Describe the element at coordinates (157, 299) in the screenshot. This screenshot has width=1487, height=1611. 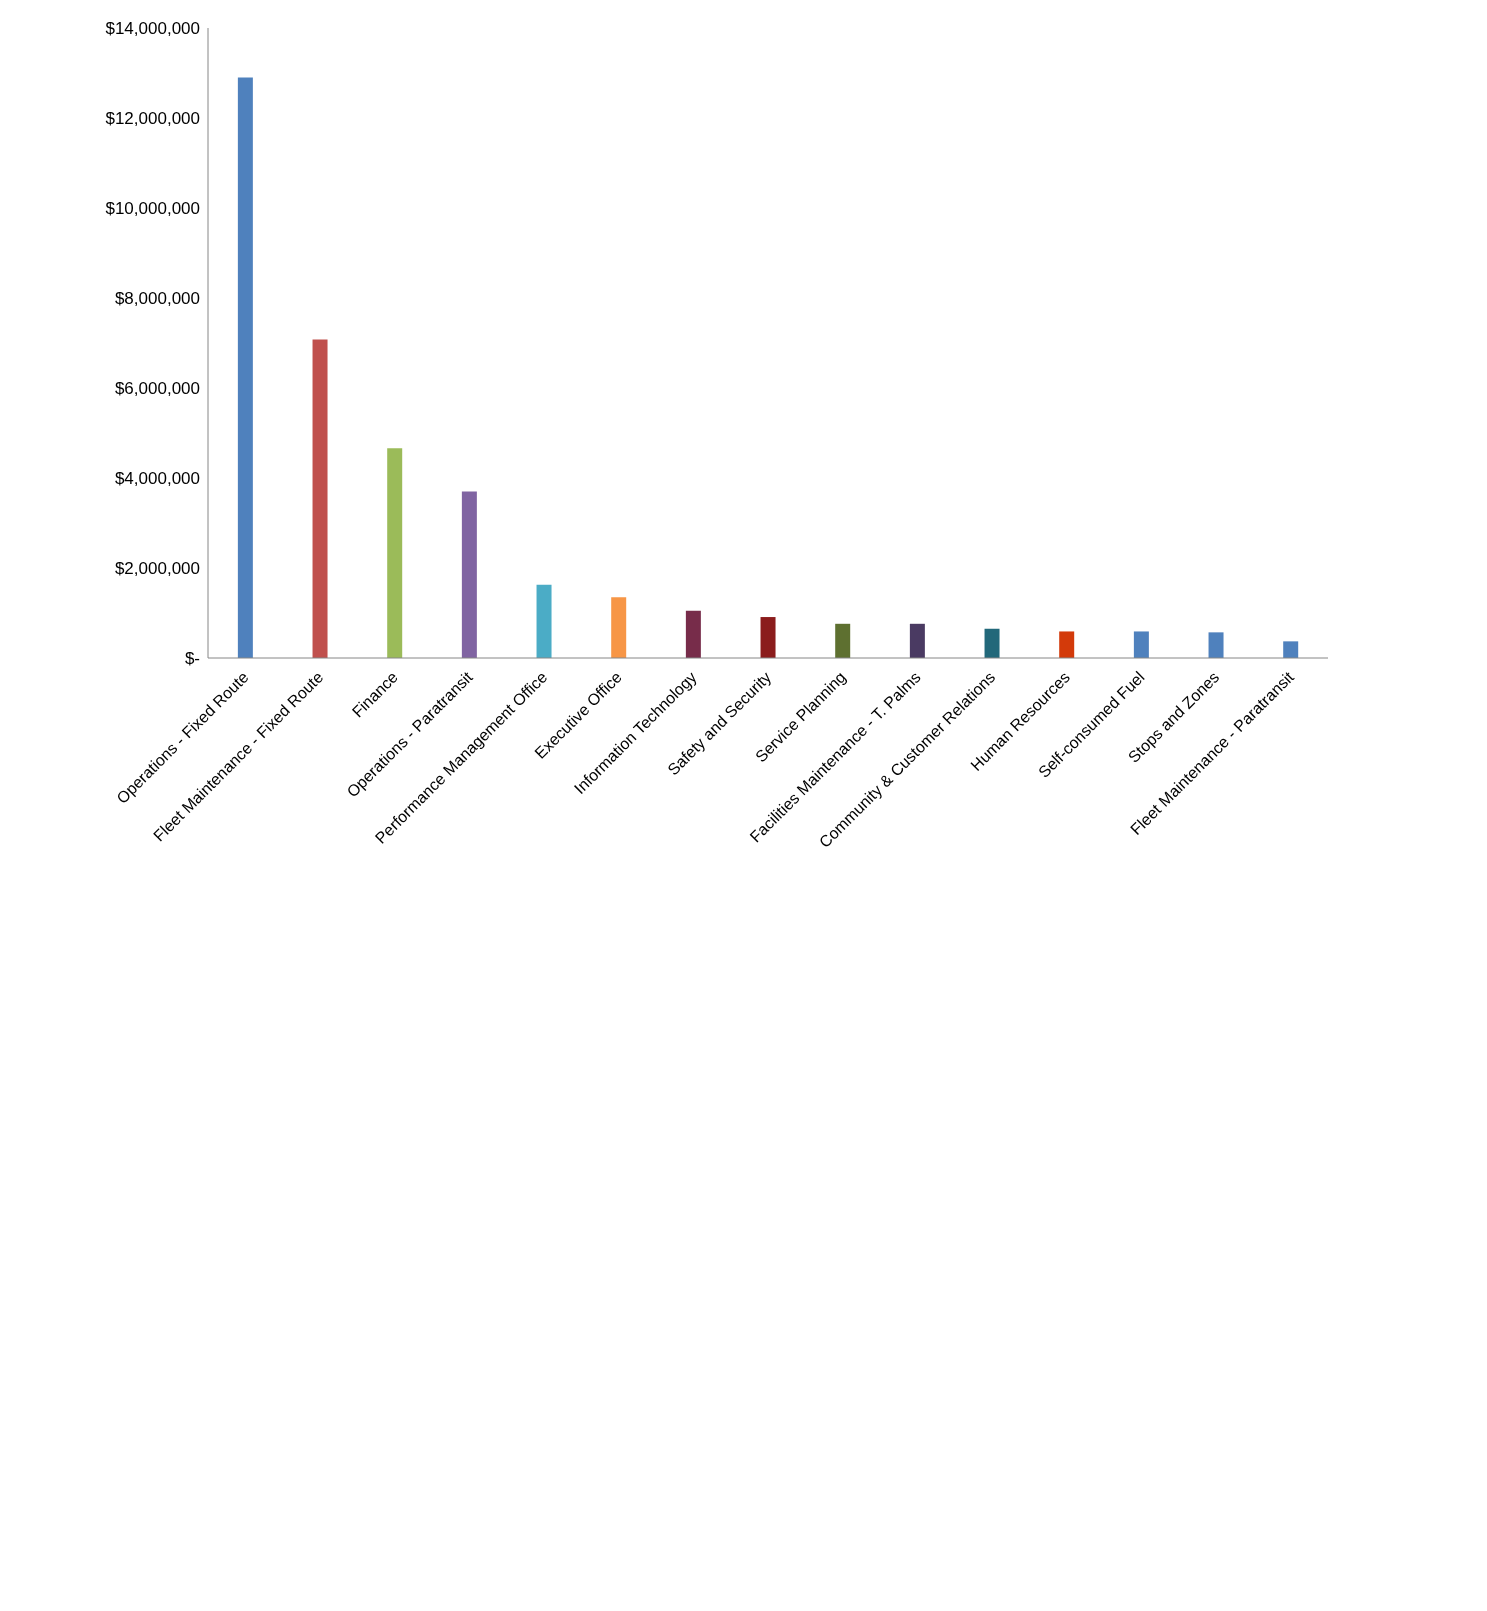
I see `y-tick-label: $8,000,000` at that location.